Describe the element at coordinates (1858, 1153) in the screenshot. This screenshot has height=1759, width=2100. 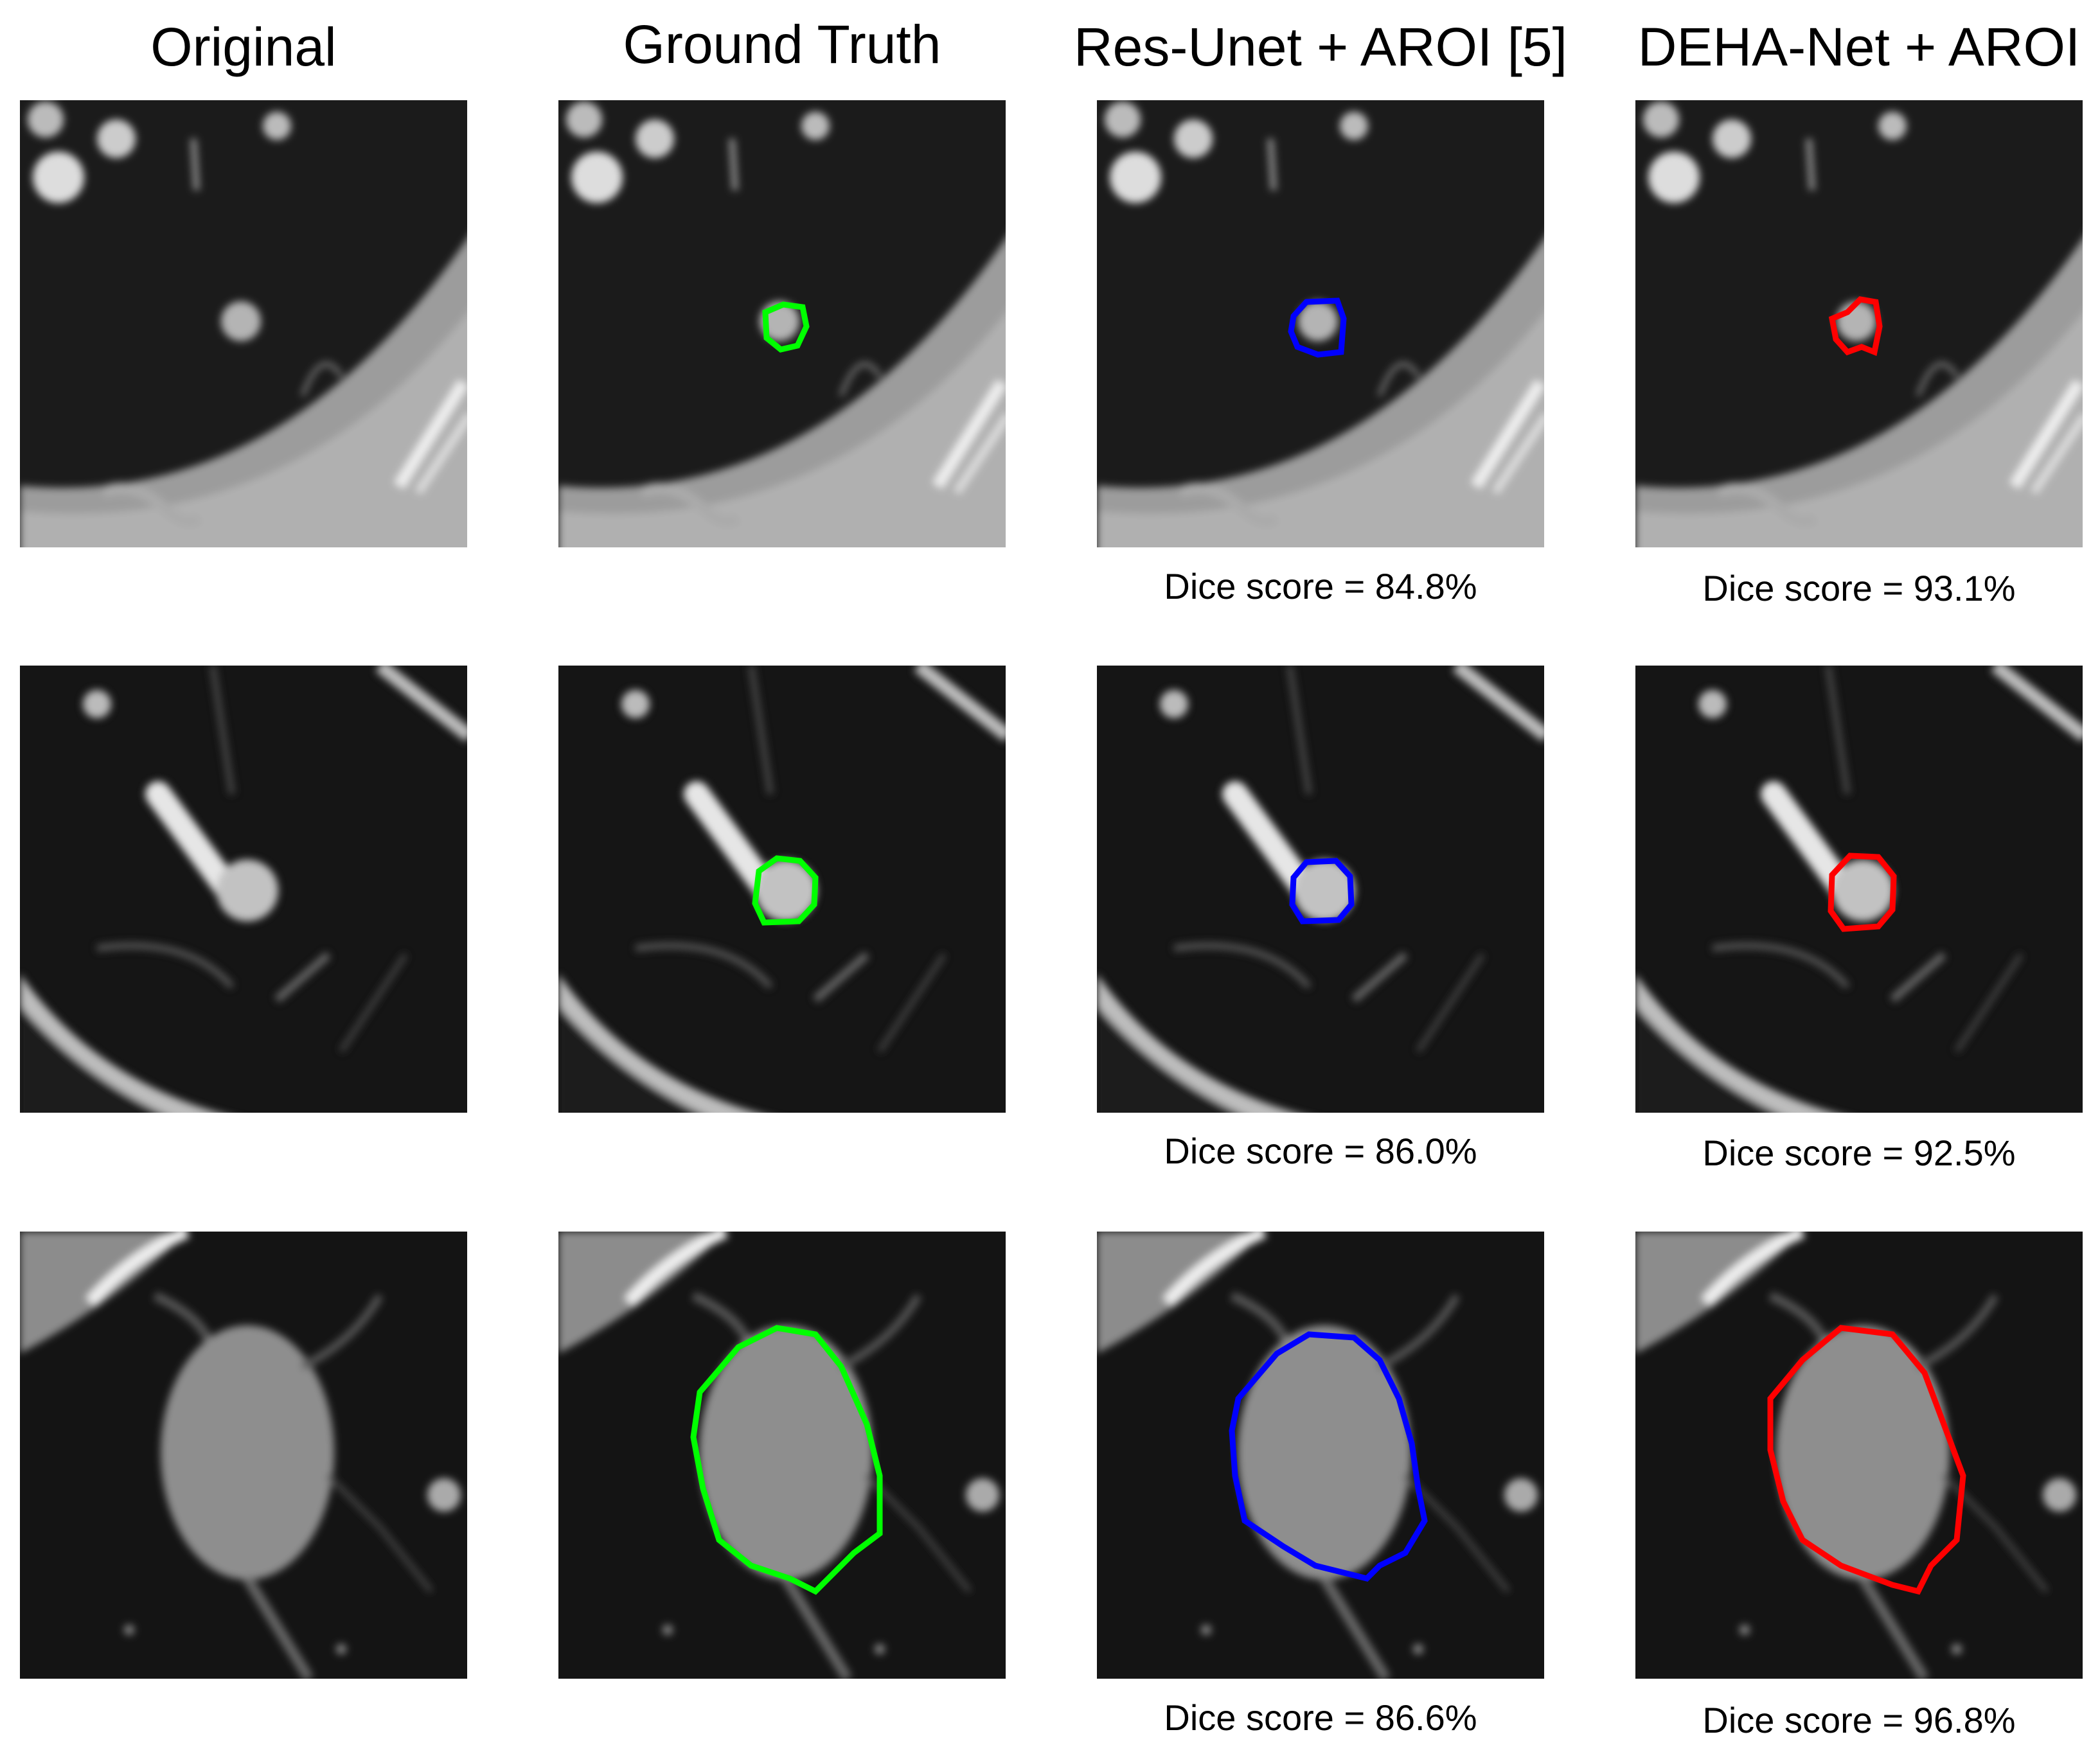
I see `dice-score: Dice score = 92.5%` at that location.